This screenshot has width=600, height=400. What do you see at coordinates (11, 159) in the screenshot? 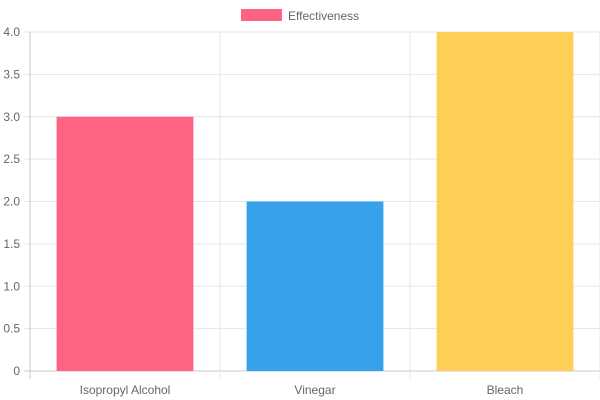
I see `y-tick-label: 2.5` at bounding box center [11, 159].